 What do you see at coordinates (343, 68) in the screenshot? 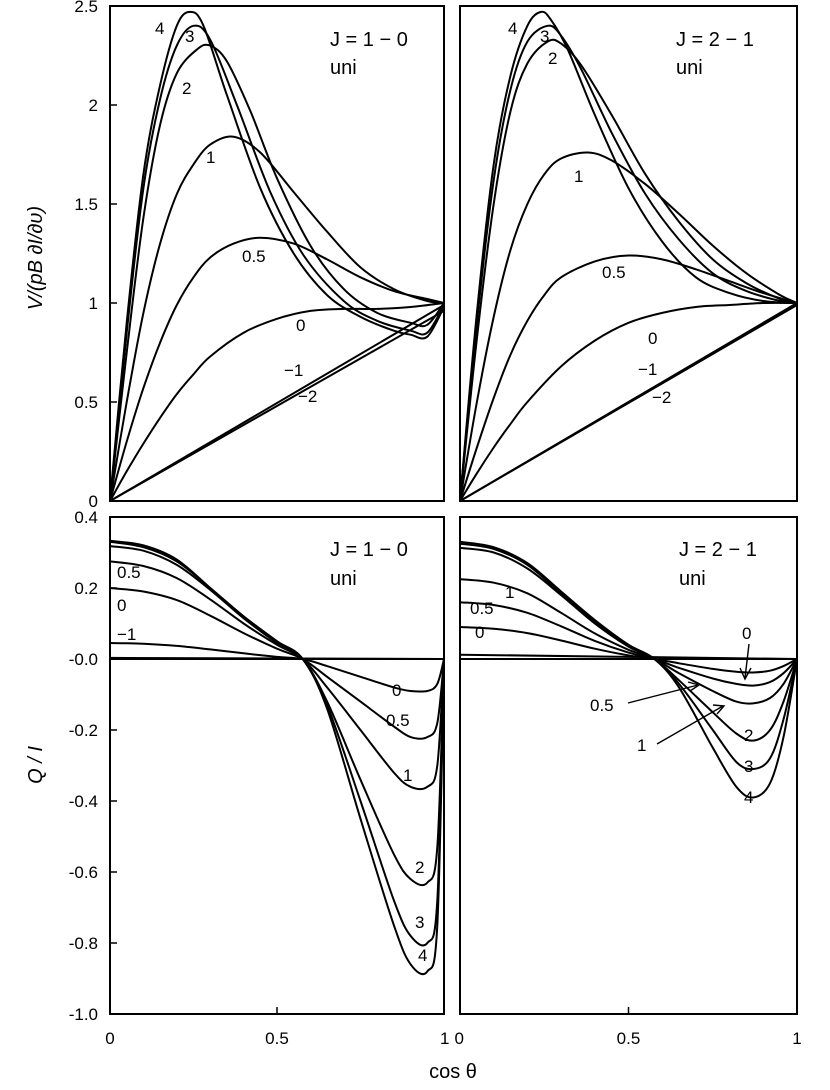
I see `panel-subtitle-tl: uni` at bounding box center [343, 68].